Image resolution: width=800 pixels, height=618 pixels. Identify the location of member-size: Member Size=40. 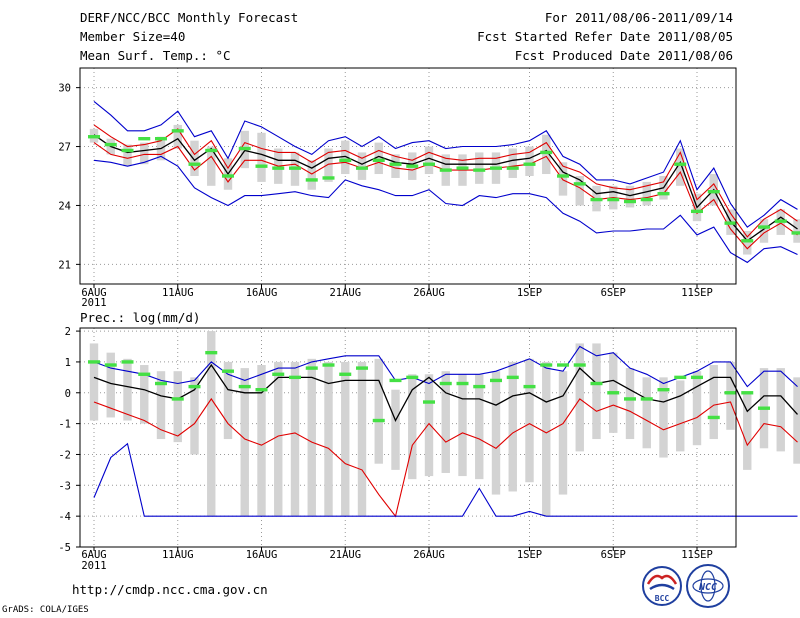
(132, 36).